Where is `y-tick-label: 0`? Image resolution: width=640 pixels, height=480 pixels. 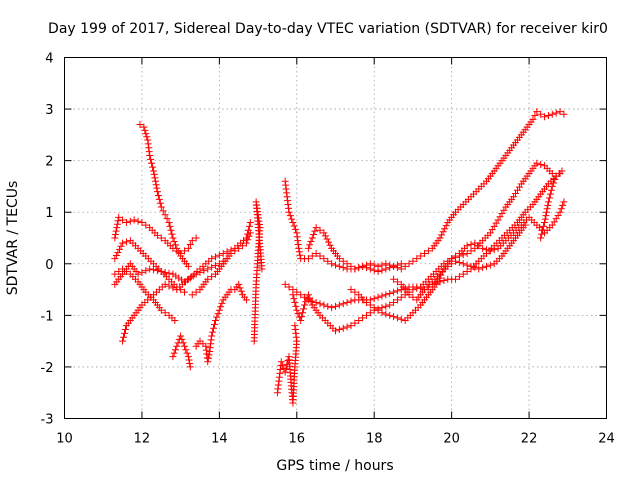
y-tick-label: 0 is located at coordinates (49, 265).